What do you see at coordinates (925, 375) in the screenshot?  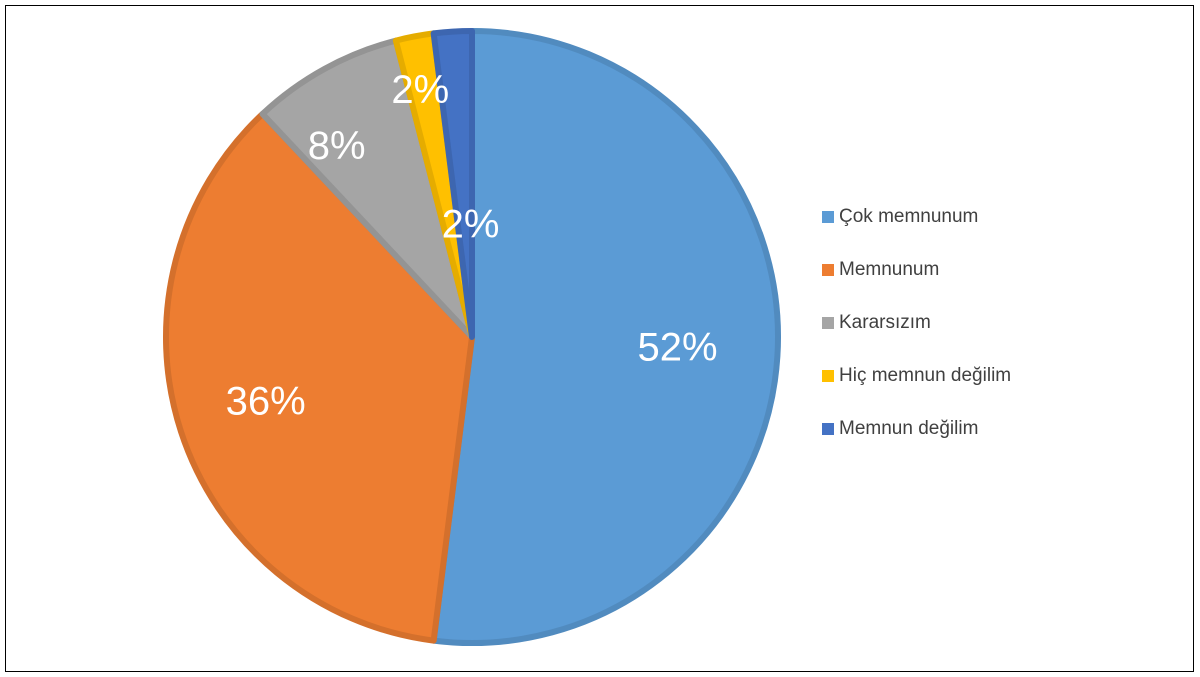 I see `legend-label: Hiç memnun değilim` at bounding box center [925, 375].